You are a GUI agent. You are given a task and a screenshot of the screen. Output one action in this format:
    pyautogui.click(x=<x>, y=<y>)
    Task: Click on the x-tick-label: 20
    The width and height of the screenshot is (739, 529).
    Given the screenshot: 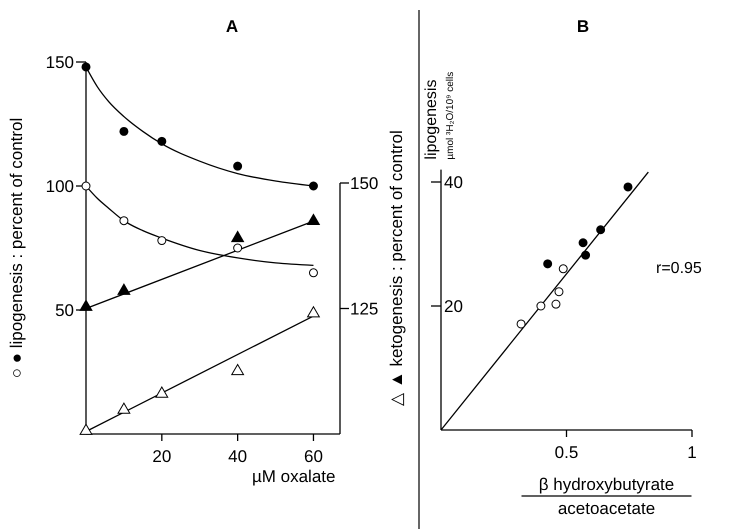 What is the action you would take?
    pyautogui.click(x=162, y=456)
    